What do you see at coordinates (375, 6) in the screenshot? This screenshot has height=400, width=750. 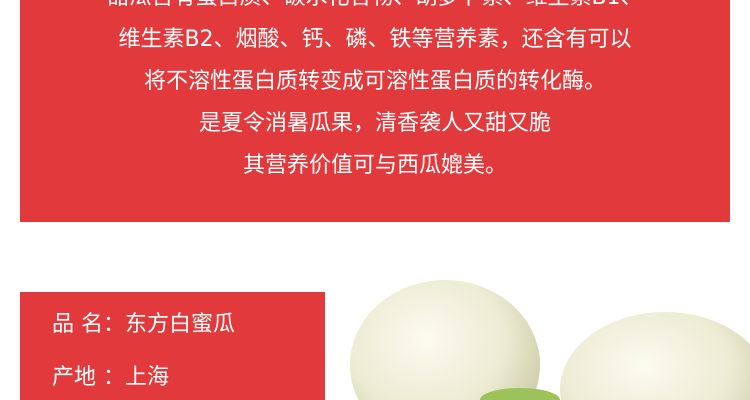 I see `intro-line: 甜瓜含有蛋白质、碳水化合物、胡萝卜素、维生素B1、` at bounding box center [375, 6].